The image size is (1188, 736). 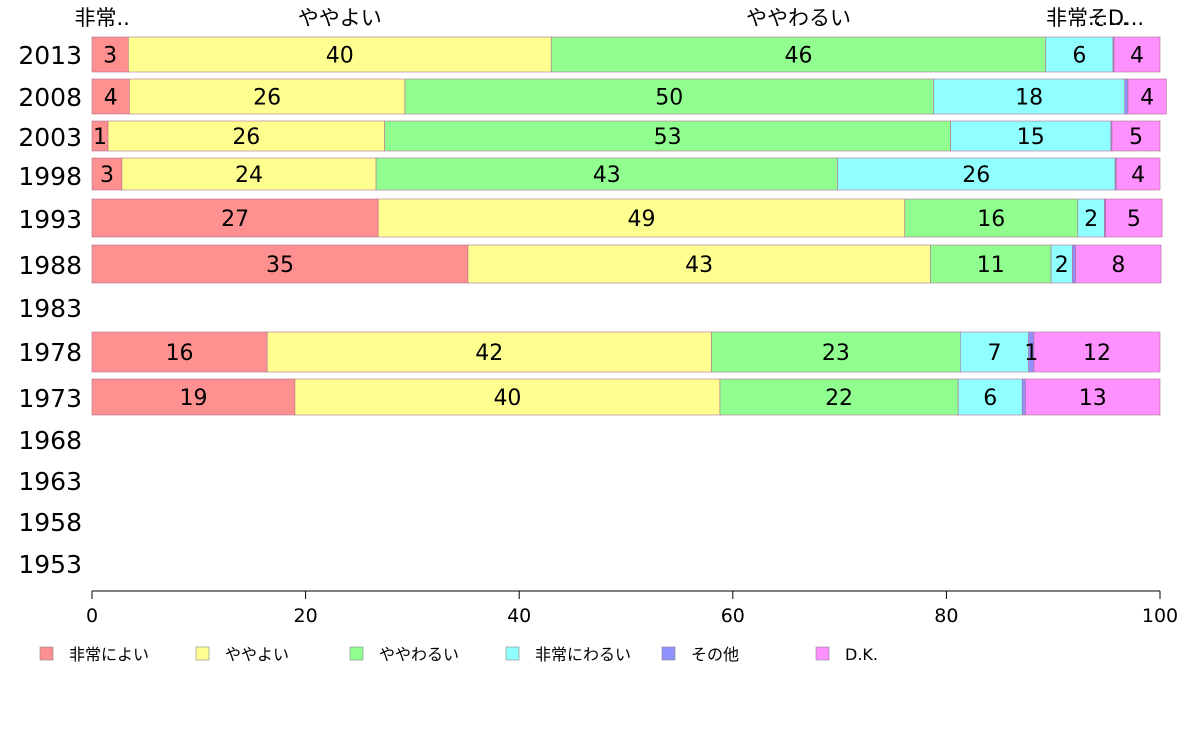 I want to click on y-label-1973: 1973, so click(x=50, y=398).